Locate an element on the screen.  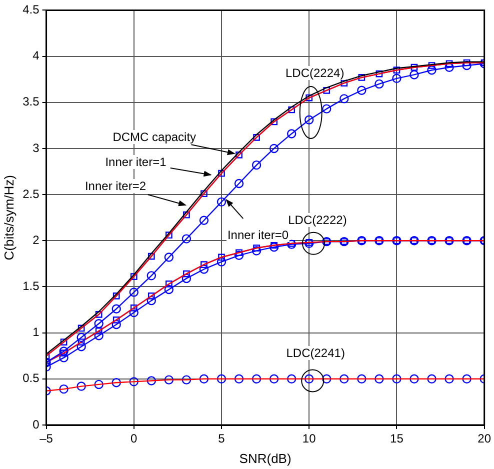
x-tick-label: 5 is located at coordinates (222, 439).